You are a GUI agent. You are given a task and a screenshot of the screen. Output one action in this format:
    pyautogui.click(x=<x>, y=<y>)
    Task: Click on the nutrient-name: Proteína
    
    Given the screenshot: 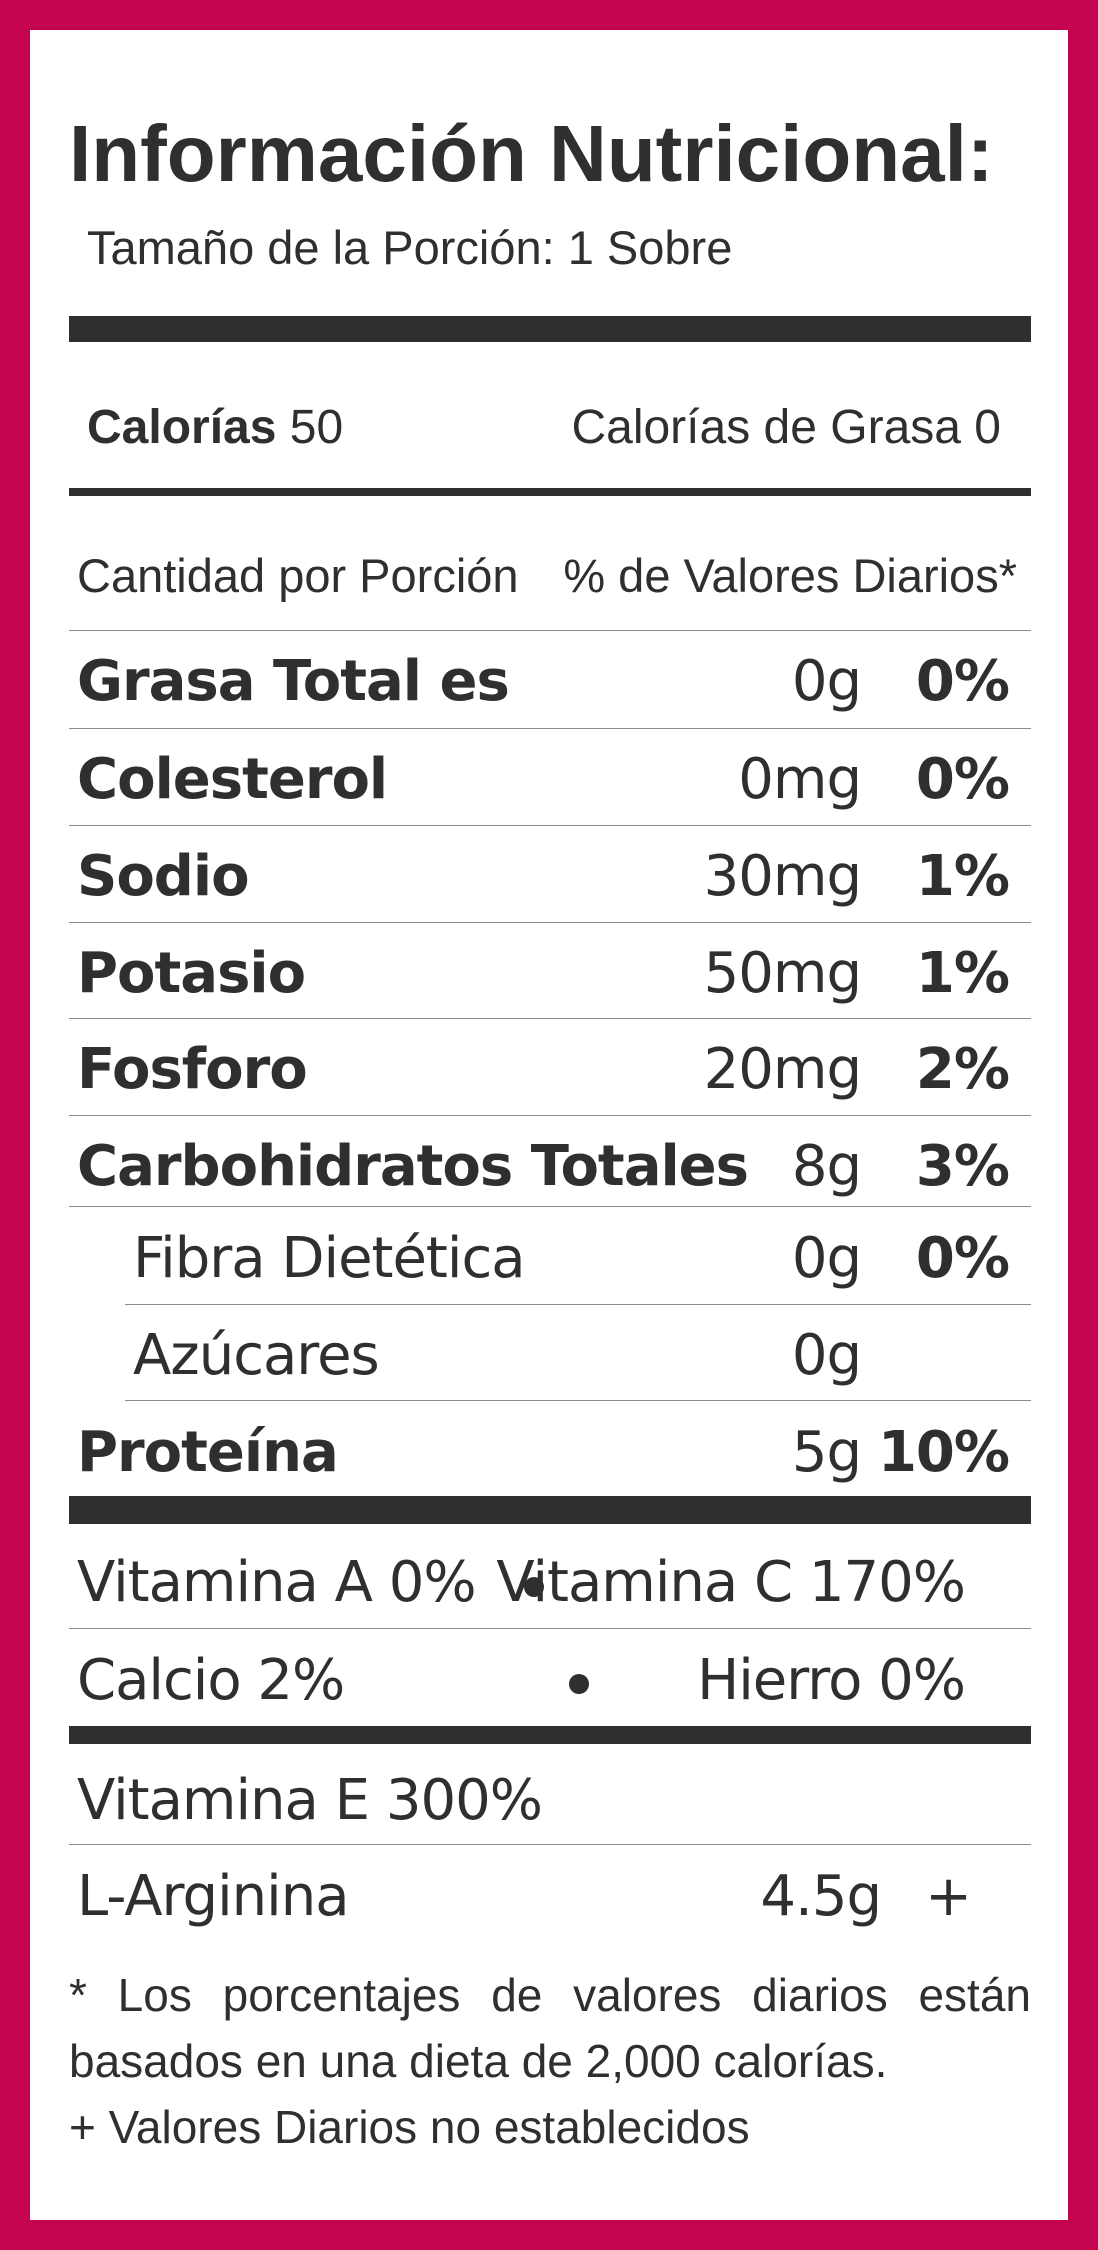 What is the action you would take?
    pyautogui.click(x=208, y=1452)
    